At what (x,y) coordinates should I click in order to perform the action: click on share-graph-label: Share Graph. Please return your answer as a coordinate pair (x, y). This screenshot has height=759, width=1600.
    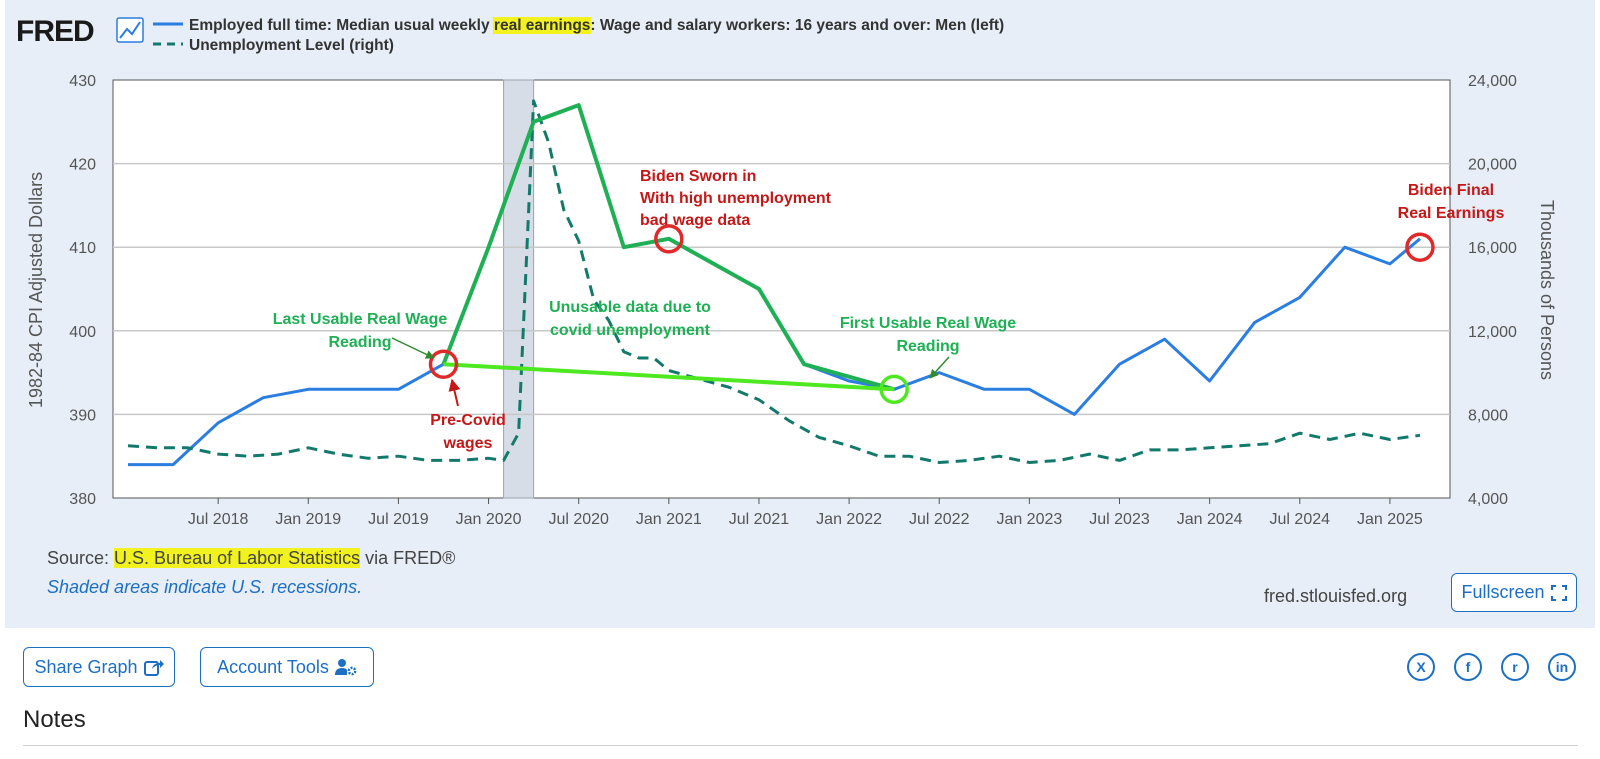
    Looking at the image, I should click on (86, 666).